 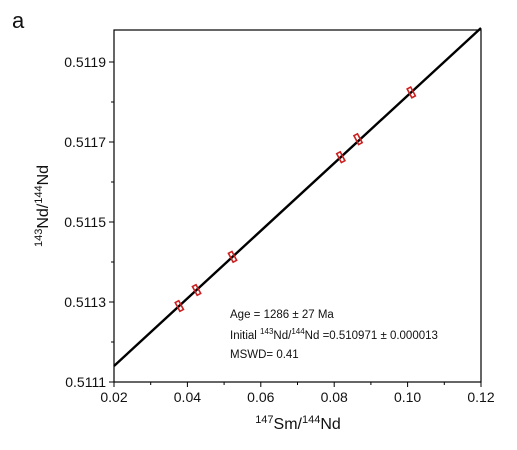 I want to click on x-tick-label: 0.02, so click(x=113, y=397).